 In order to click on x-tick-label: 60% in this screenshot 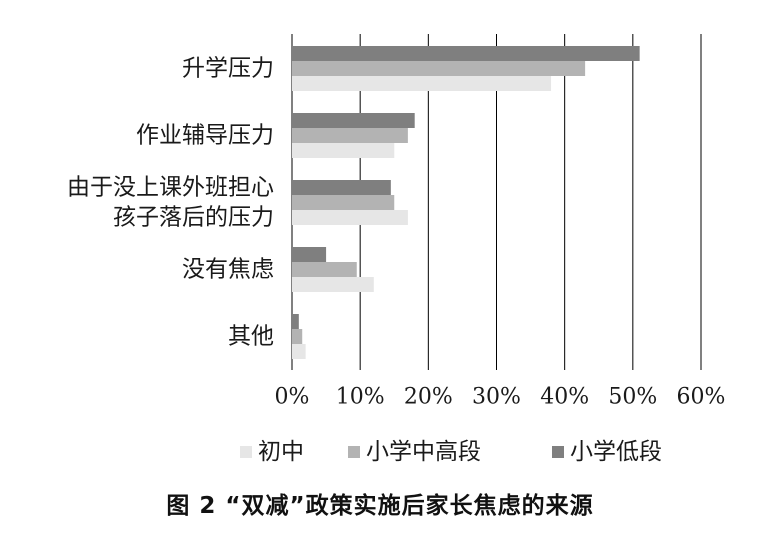, I will do `click(701, 397)`.